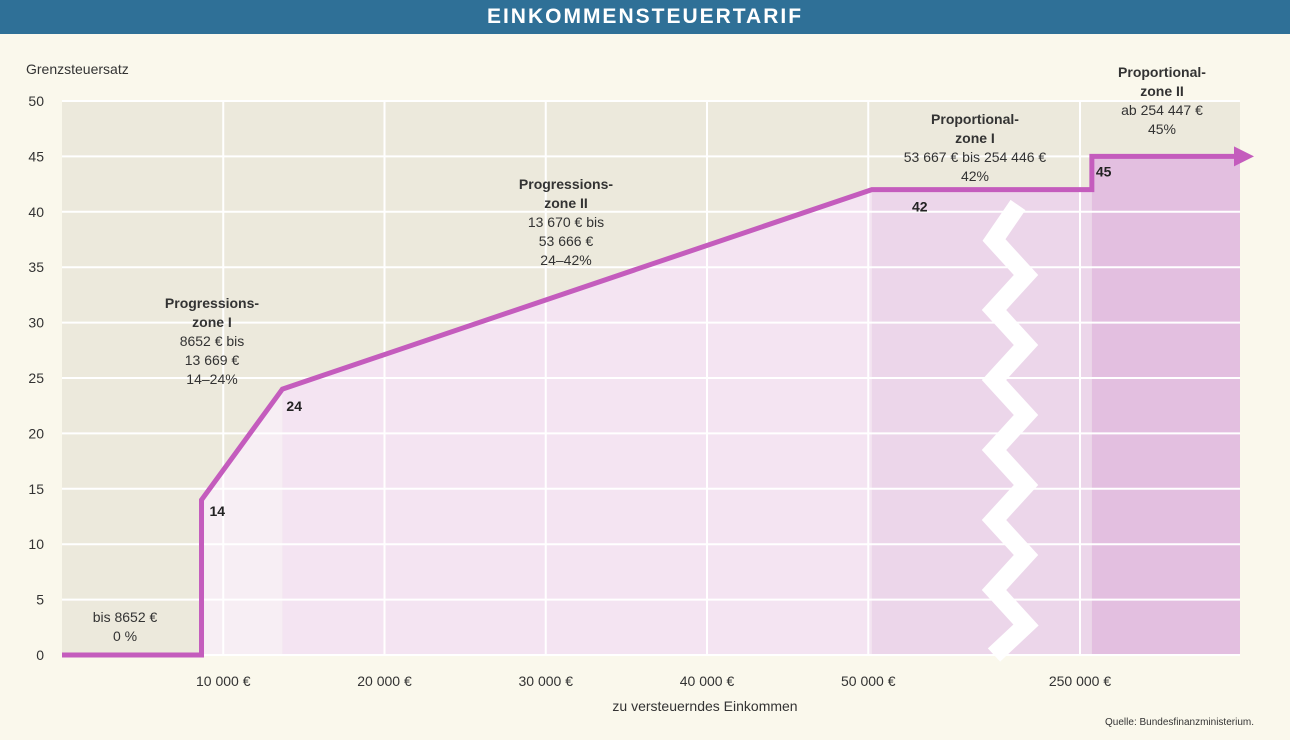 This screenshot has width=1290, height=740. I want to click on y-tick-label: 5, so click(40, 600).